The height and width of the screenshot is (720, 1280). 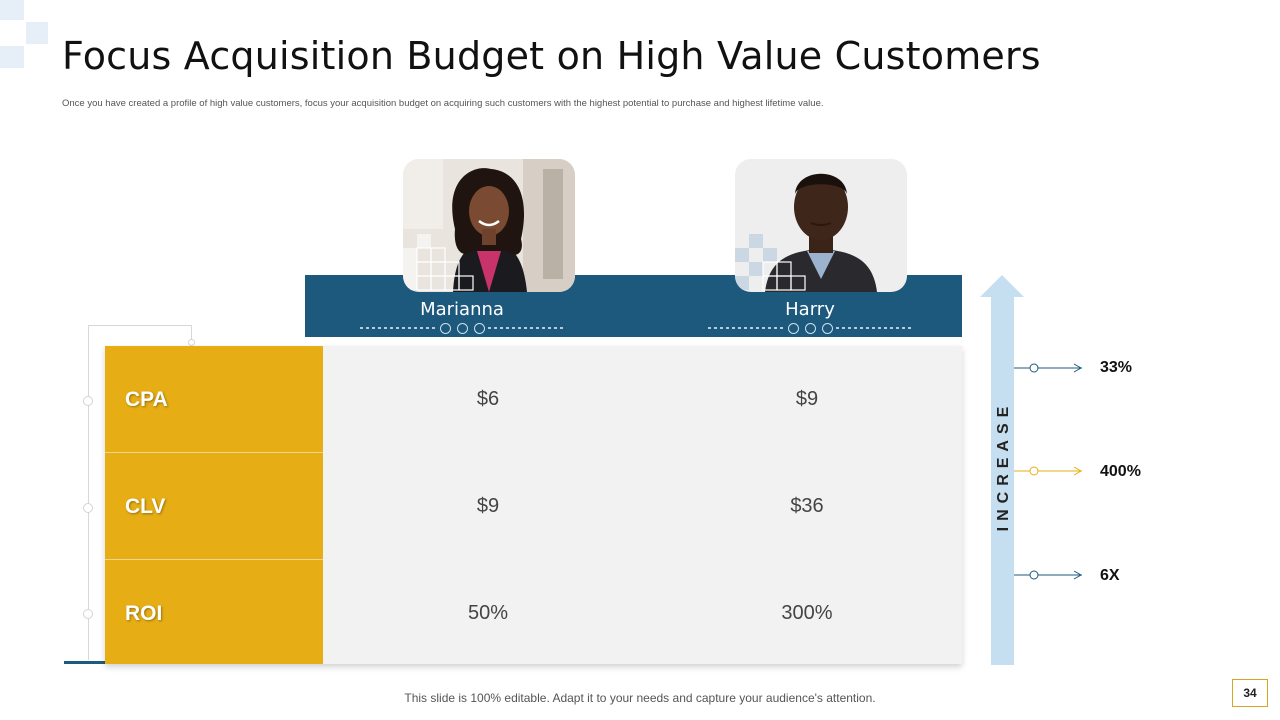 I want to click on table-row: CPA $6 $9, so click(x=533, y=399).